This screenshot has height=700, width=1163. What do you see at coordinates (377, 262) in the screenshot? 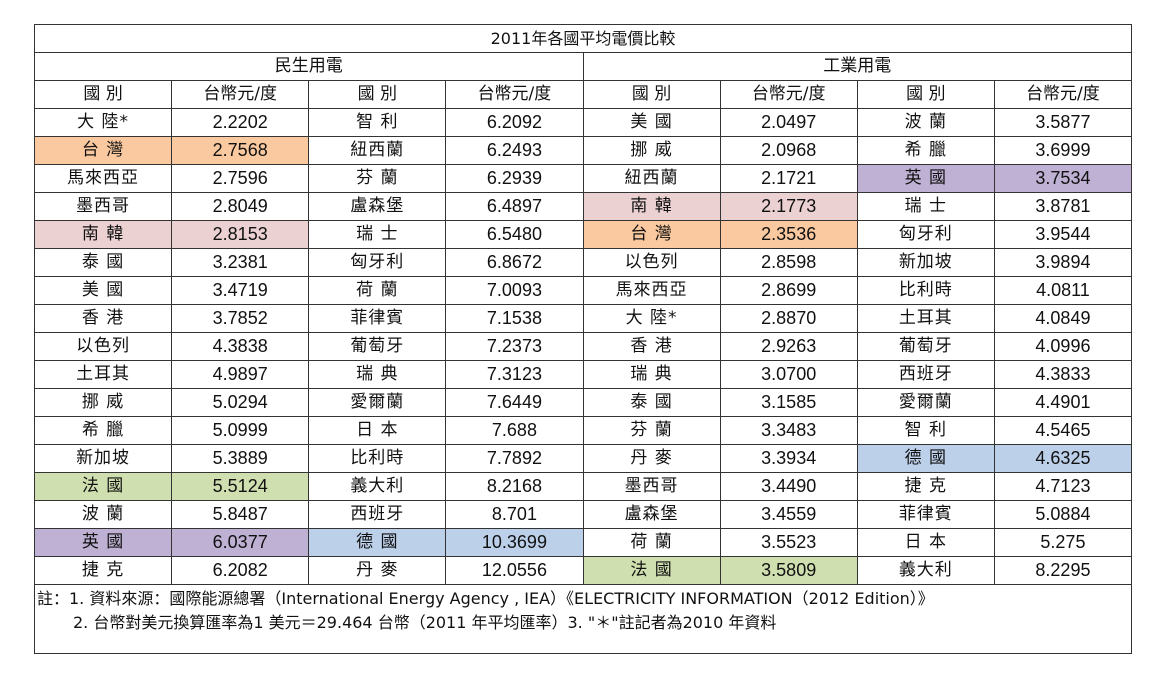
I see `country-cell: 匈牙利` at bounding box center [377, 262].